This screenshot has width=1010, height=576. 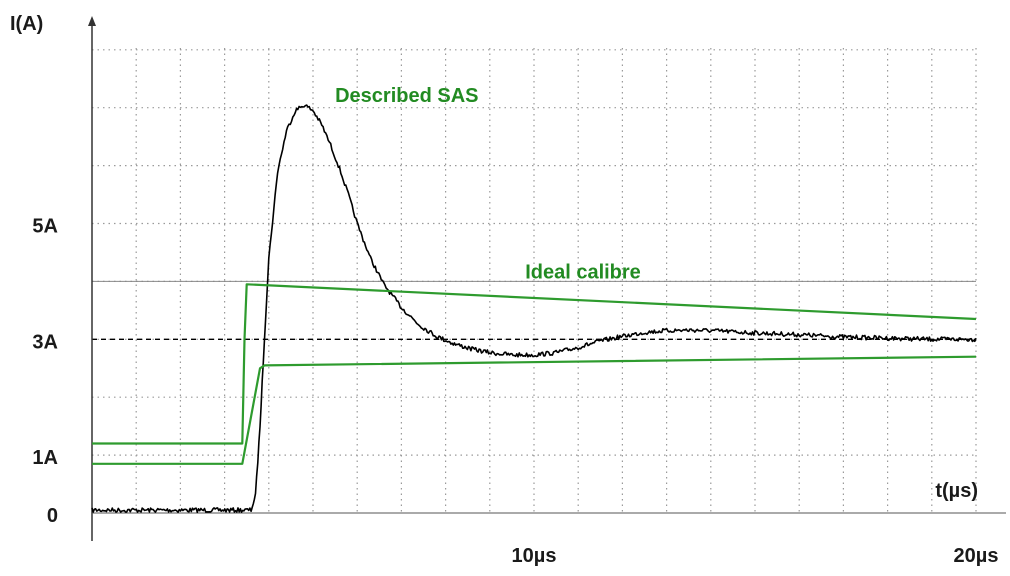 I want to click on y-tick-label: 3A, so click(x=45, y=342).